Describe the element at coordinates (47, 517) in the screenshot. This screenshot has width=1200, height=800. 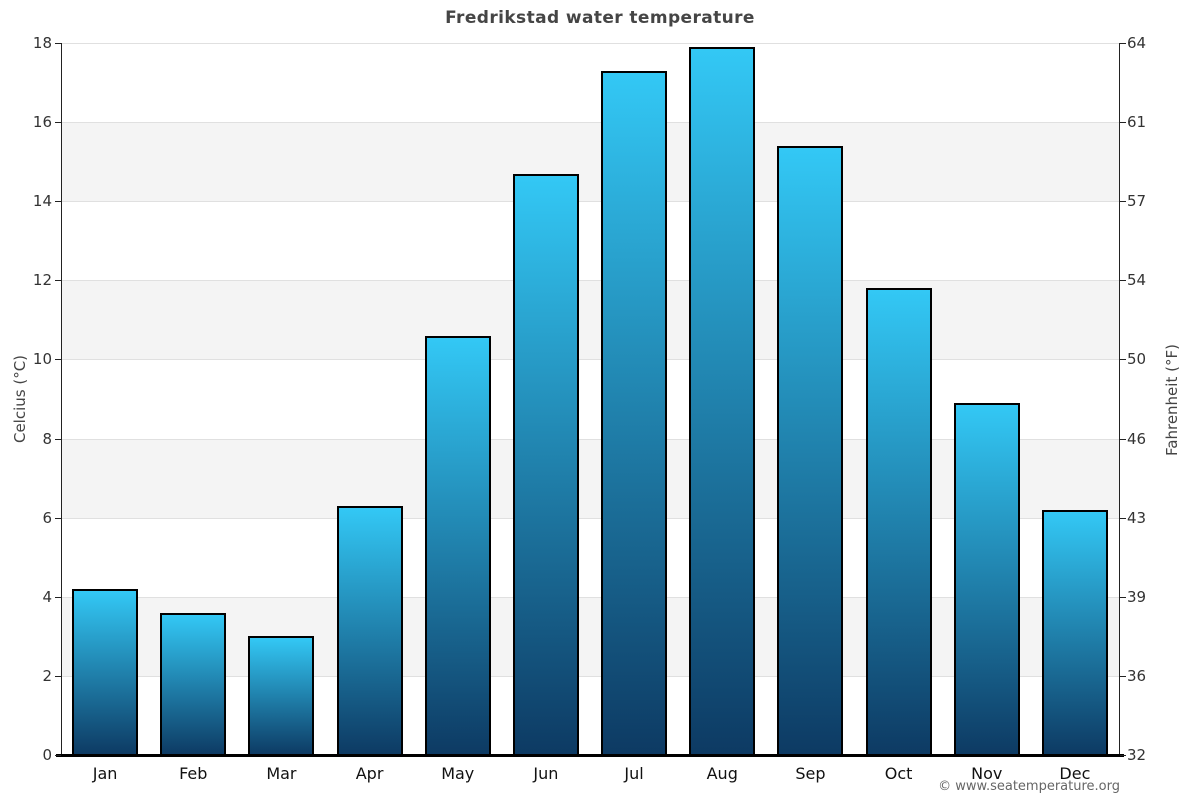
I see `ytick-celsius: 6` at that location.